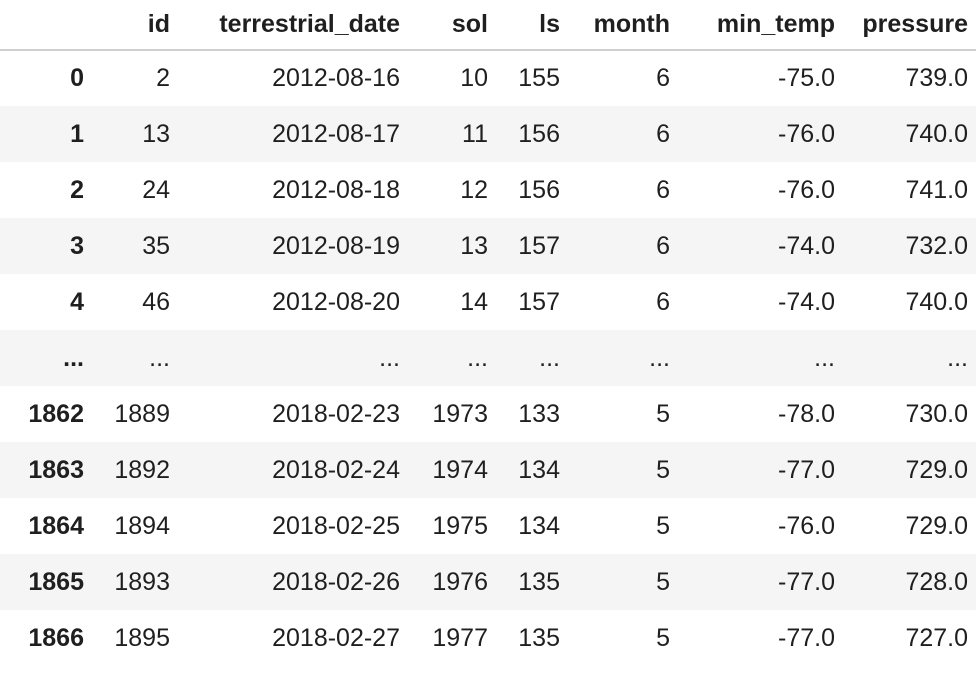  I want to click on cell-id: 35, so click(156, 245).